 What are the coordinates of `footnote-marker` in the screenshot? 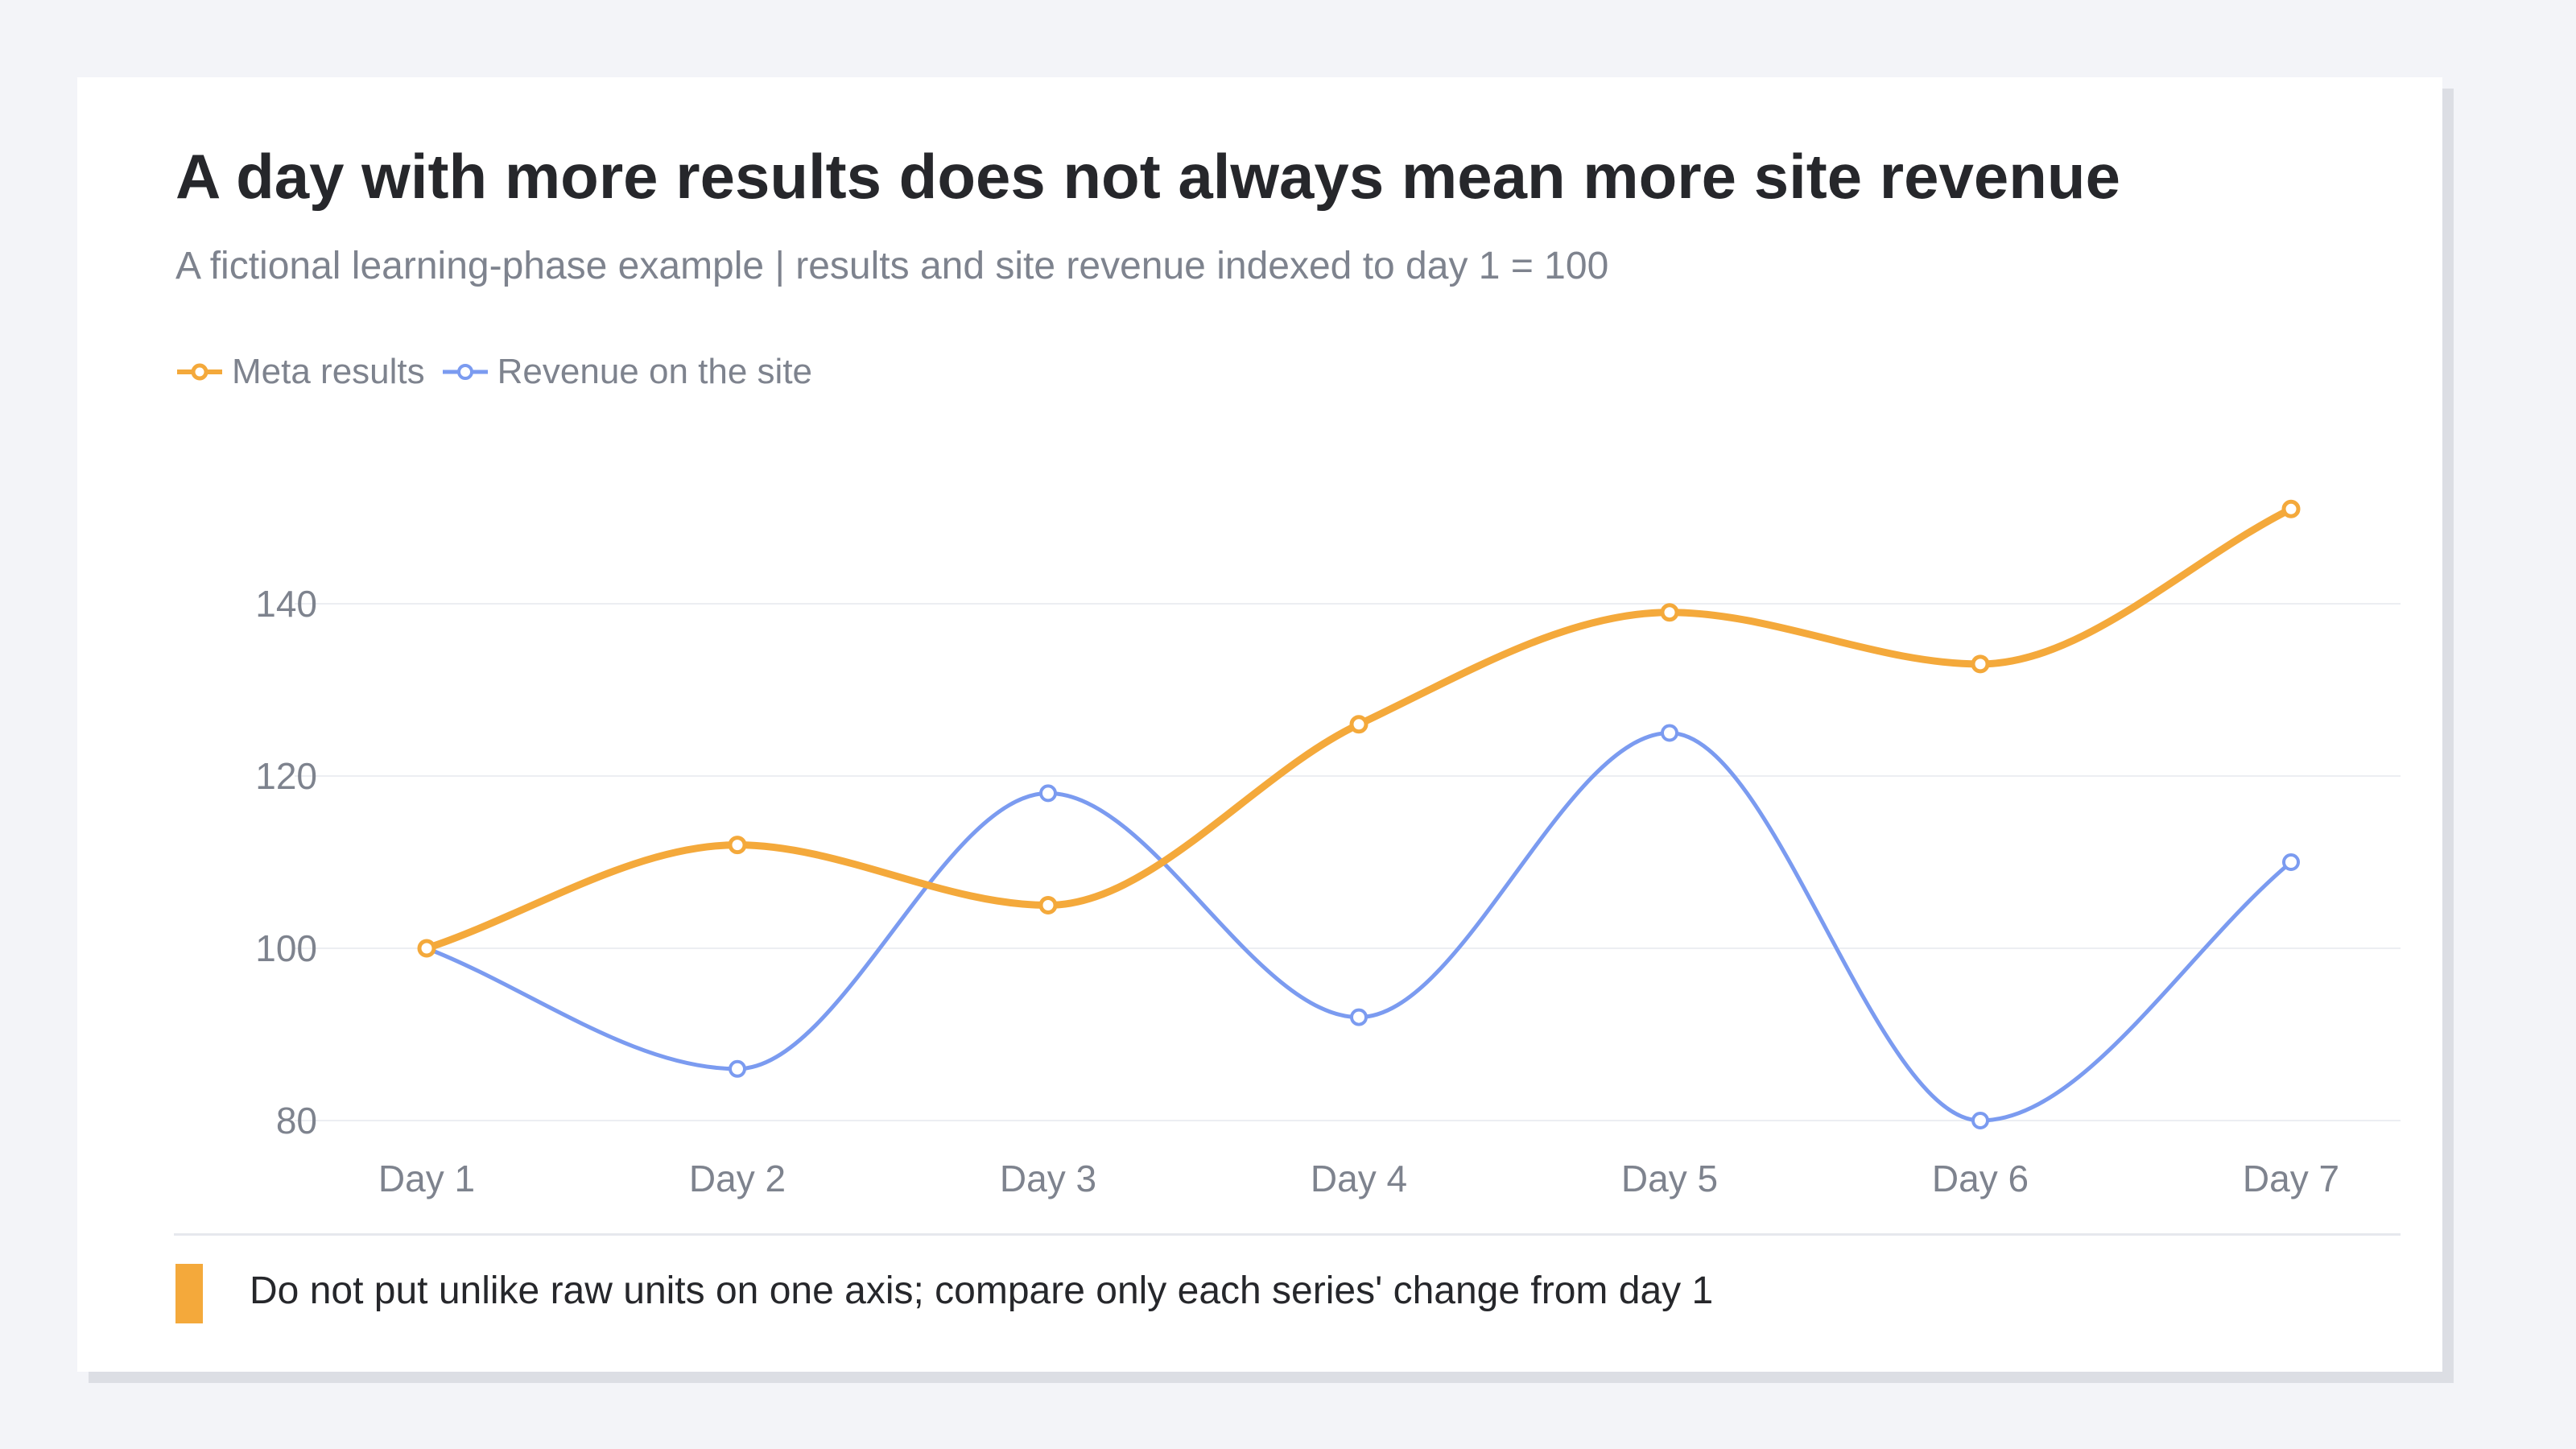 It's located at (189, 1293).